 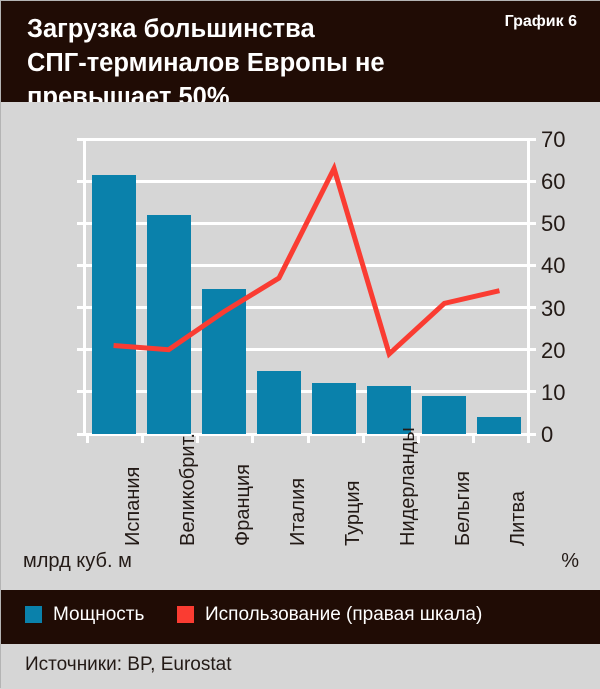 I want to click on x-label-Франция: Франция, so click(x=242, y=505).